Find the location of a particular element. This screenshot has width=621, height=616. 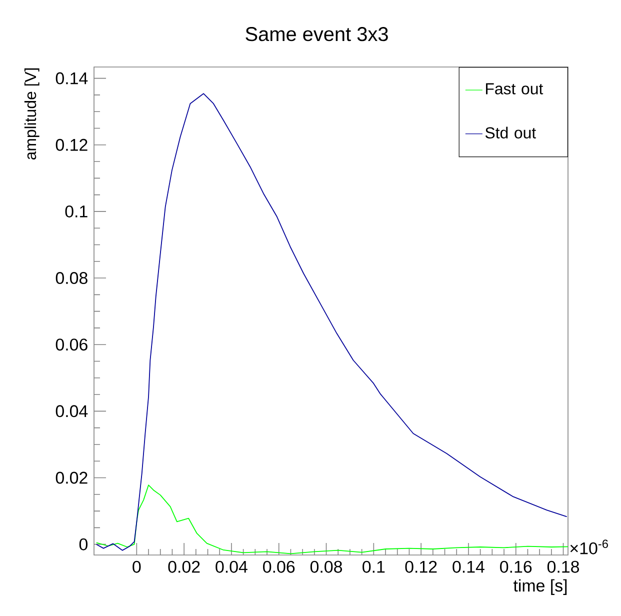

x-tick-label: 0.12 is located at coordinates (421, 566).